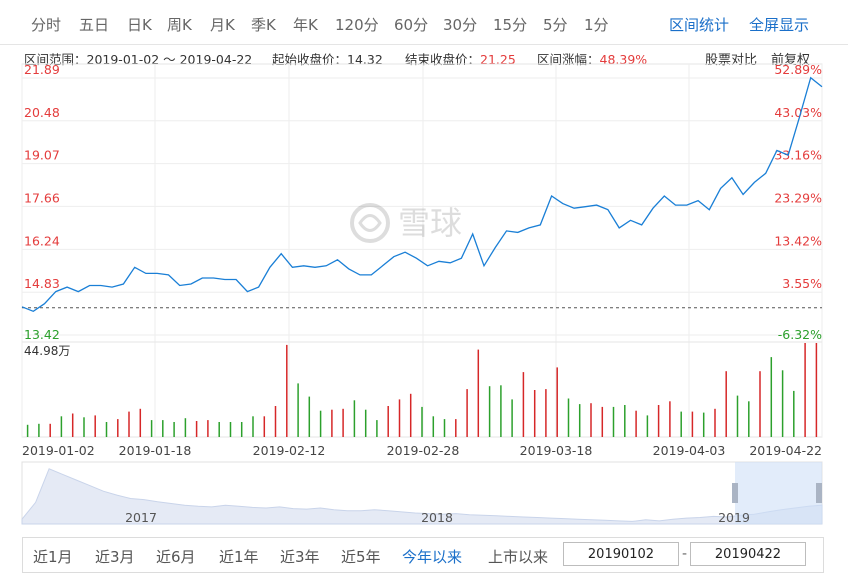  I want to click on navigator-year-label: 2018, so click(437, 517).